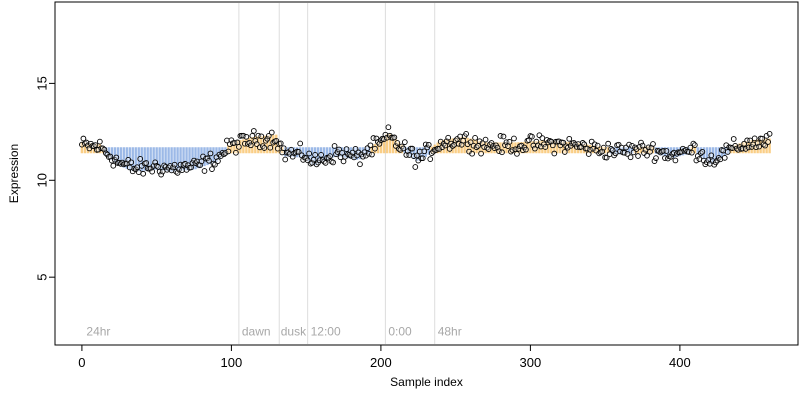  I want to click on trend-highlight-bands, so click(425, 153).